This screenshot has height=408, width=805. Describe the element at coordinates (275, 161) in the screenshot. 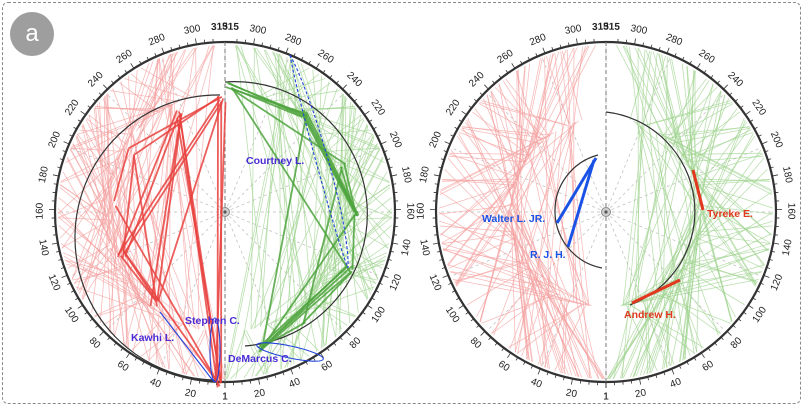

I see `label-courtney-l: Courtney L.` at that location.